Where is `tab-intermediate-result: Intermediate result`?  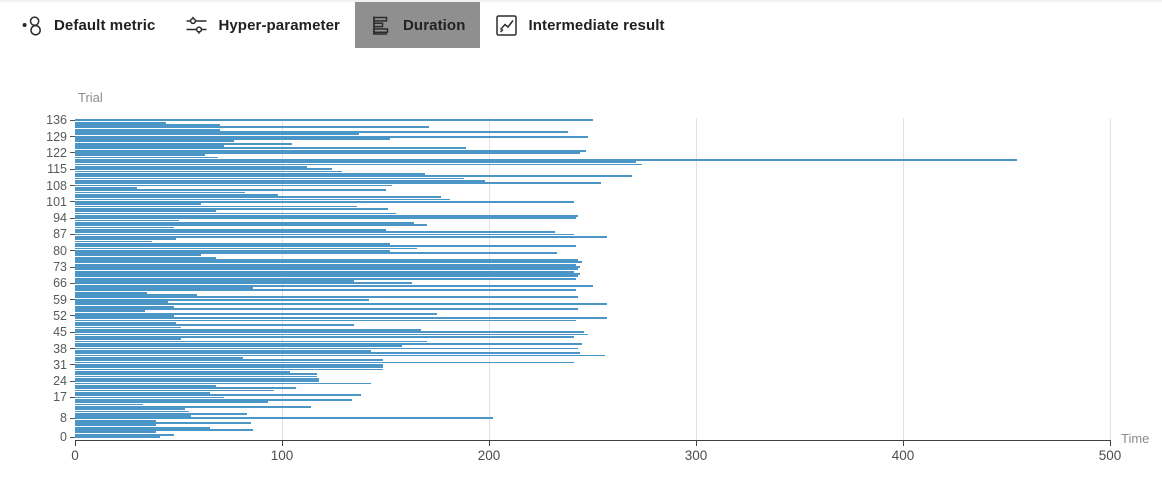
tab-intermediate-result: Intermediate result is located at coordinates (579, 25).